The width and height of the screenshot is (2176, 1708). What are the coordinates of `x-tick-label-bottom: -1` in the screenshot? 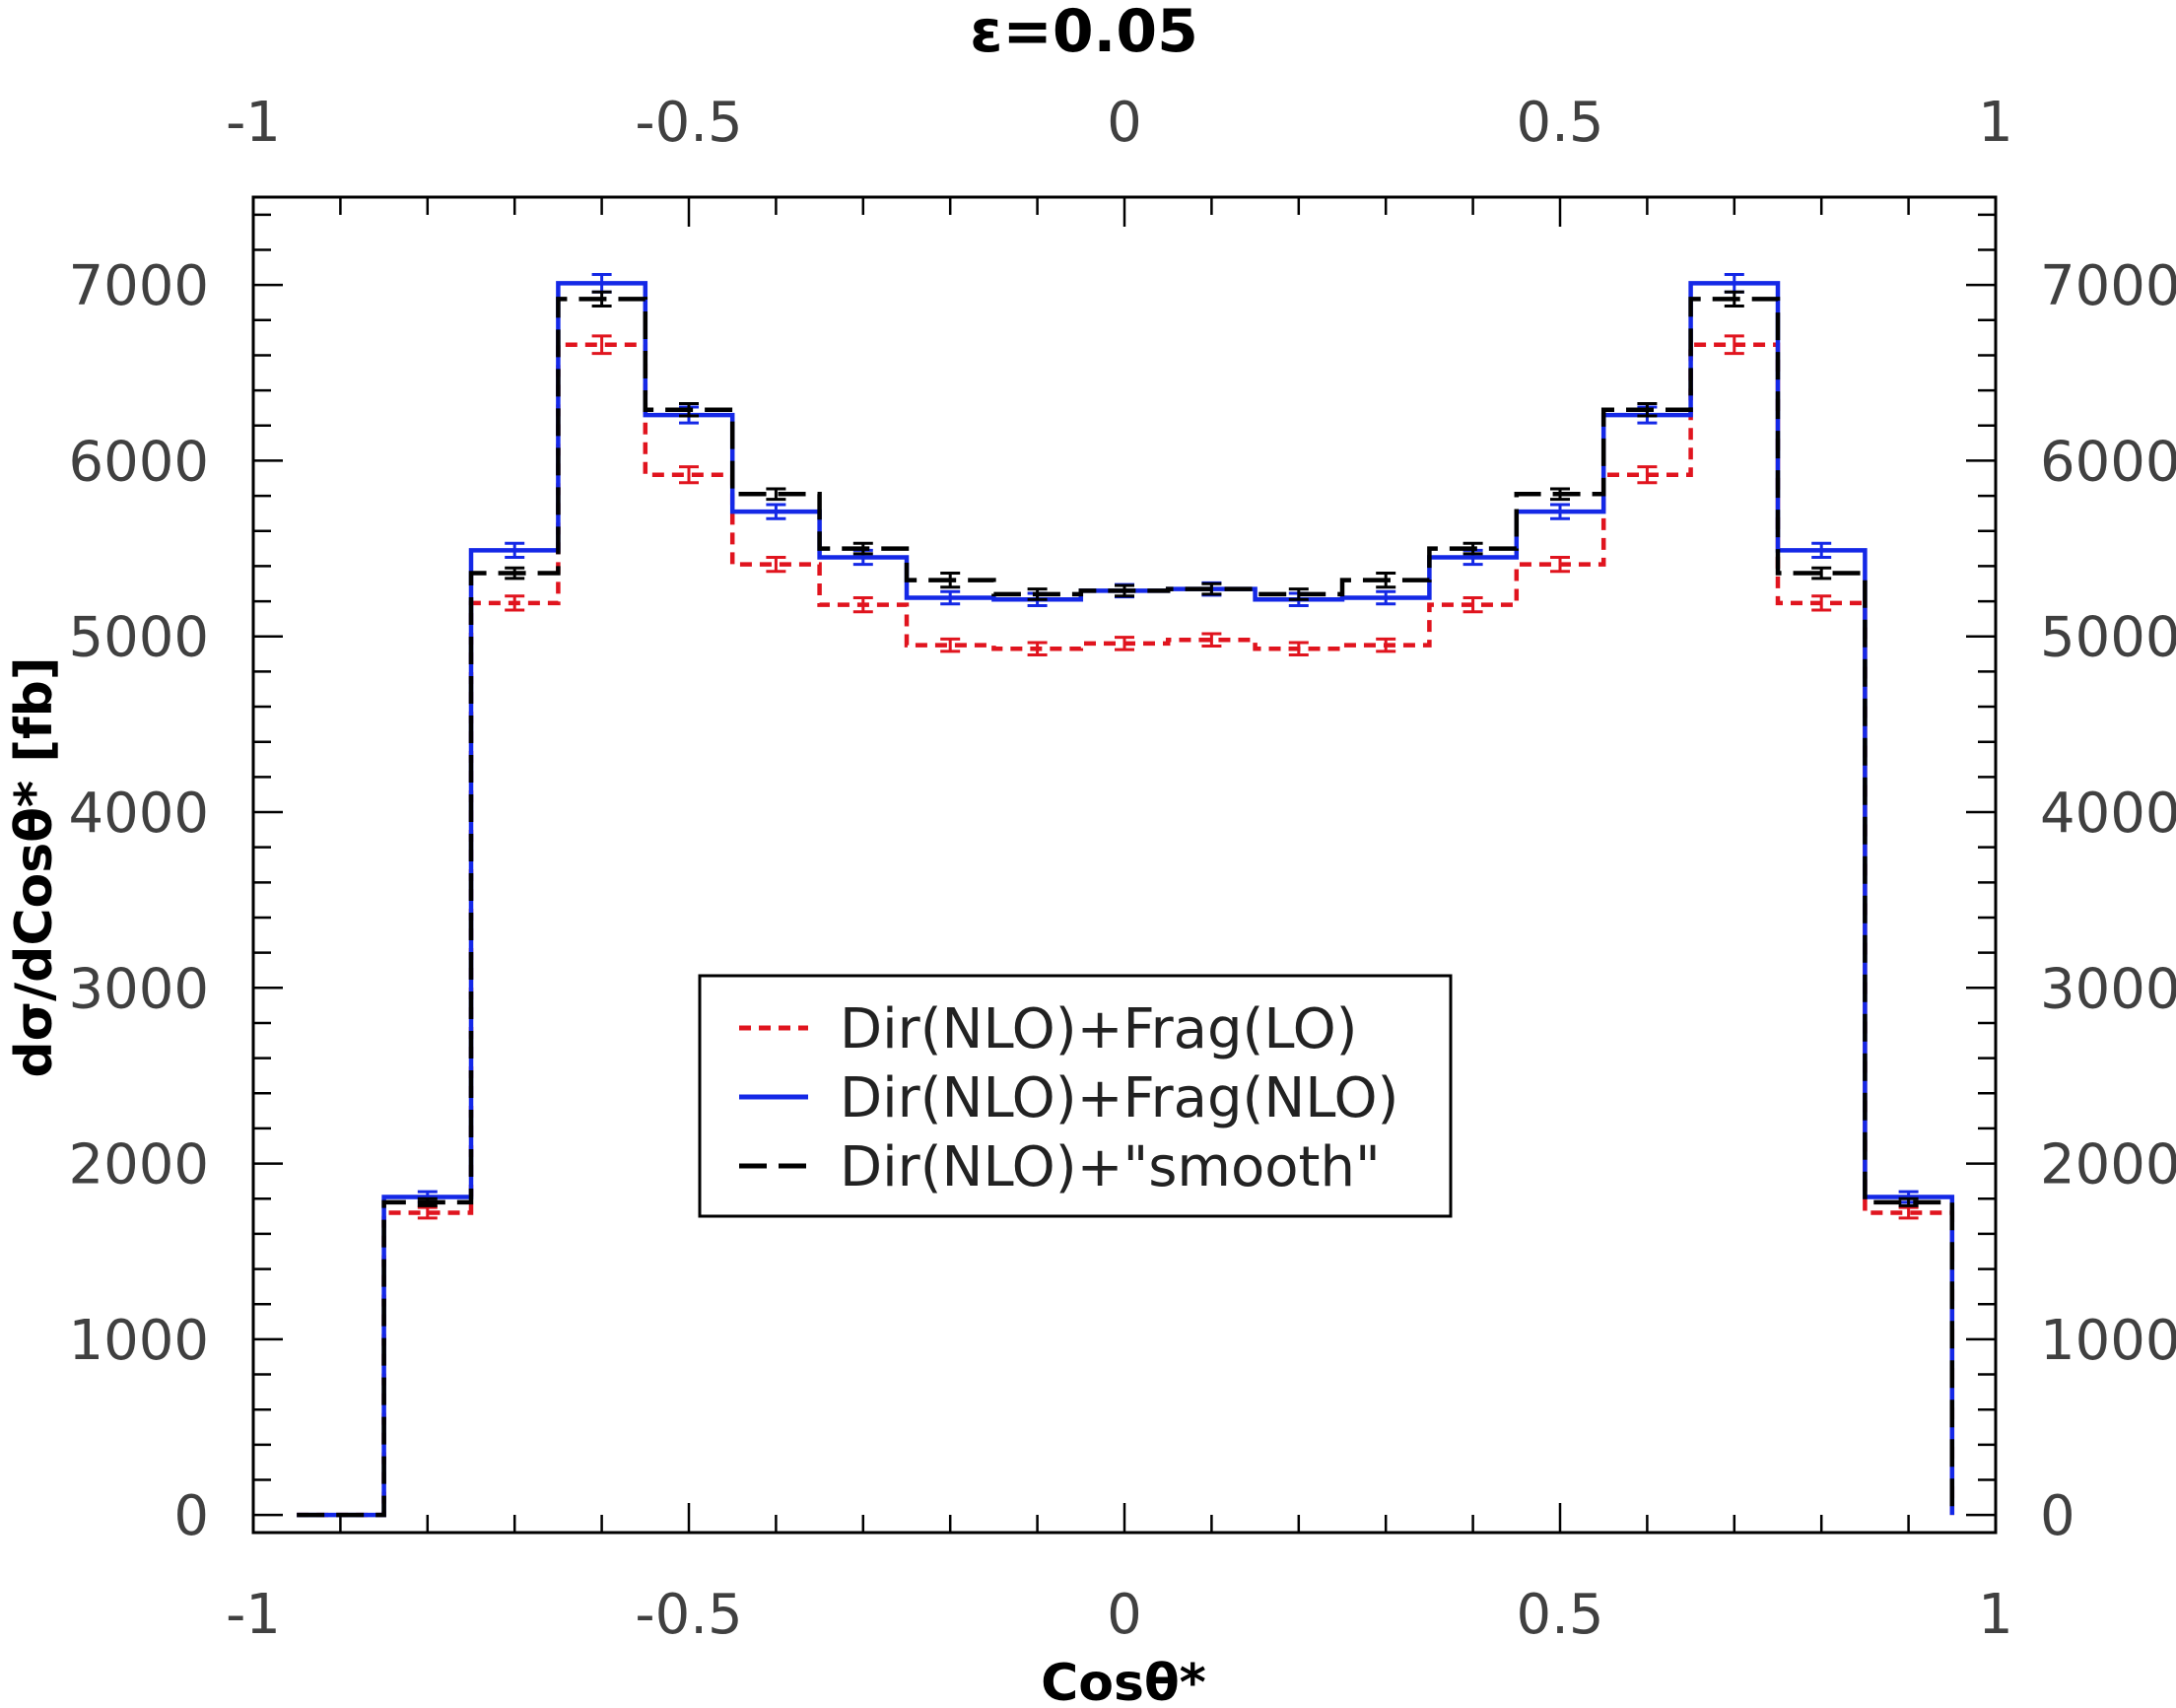 It's located at (253, 1615).